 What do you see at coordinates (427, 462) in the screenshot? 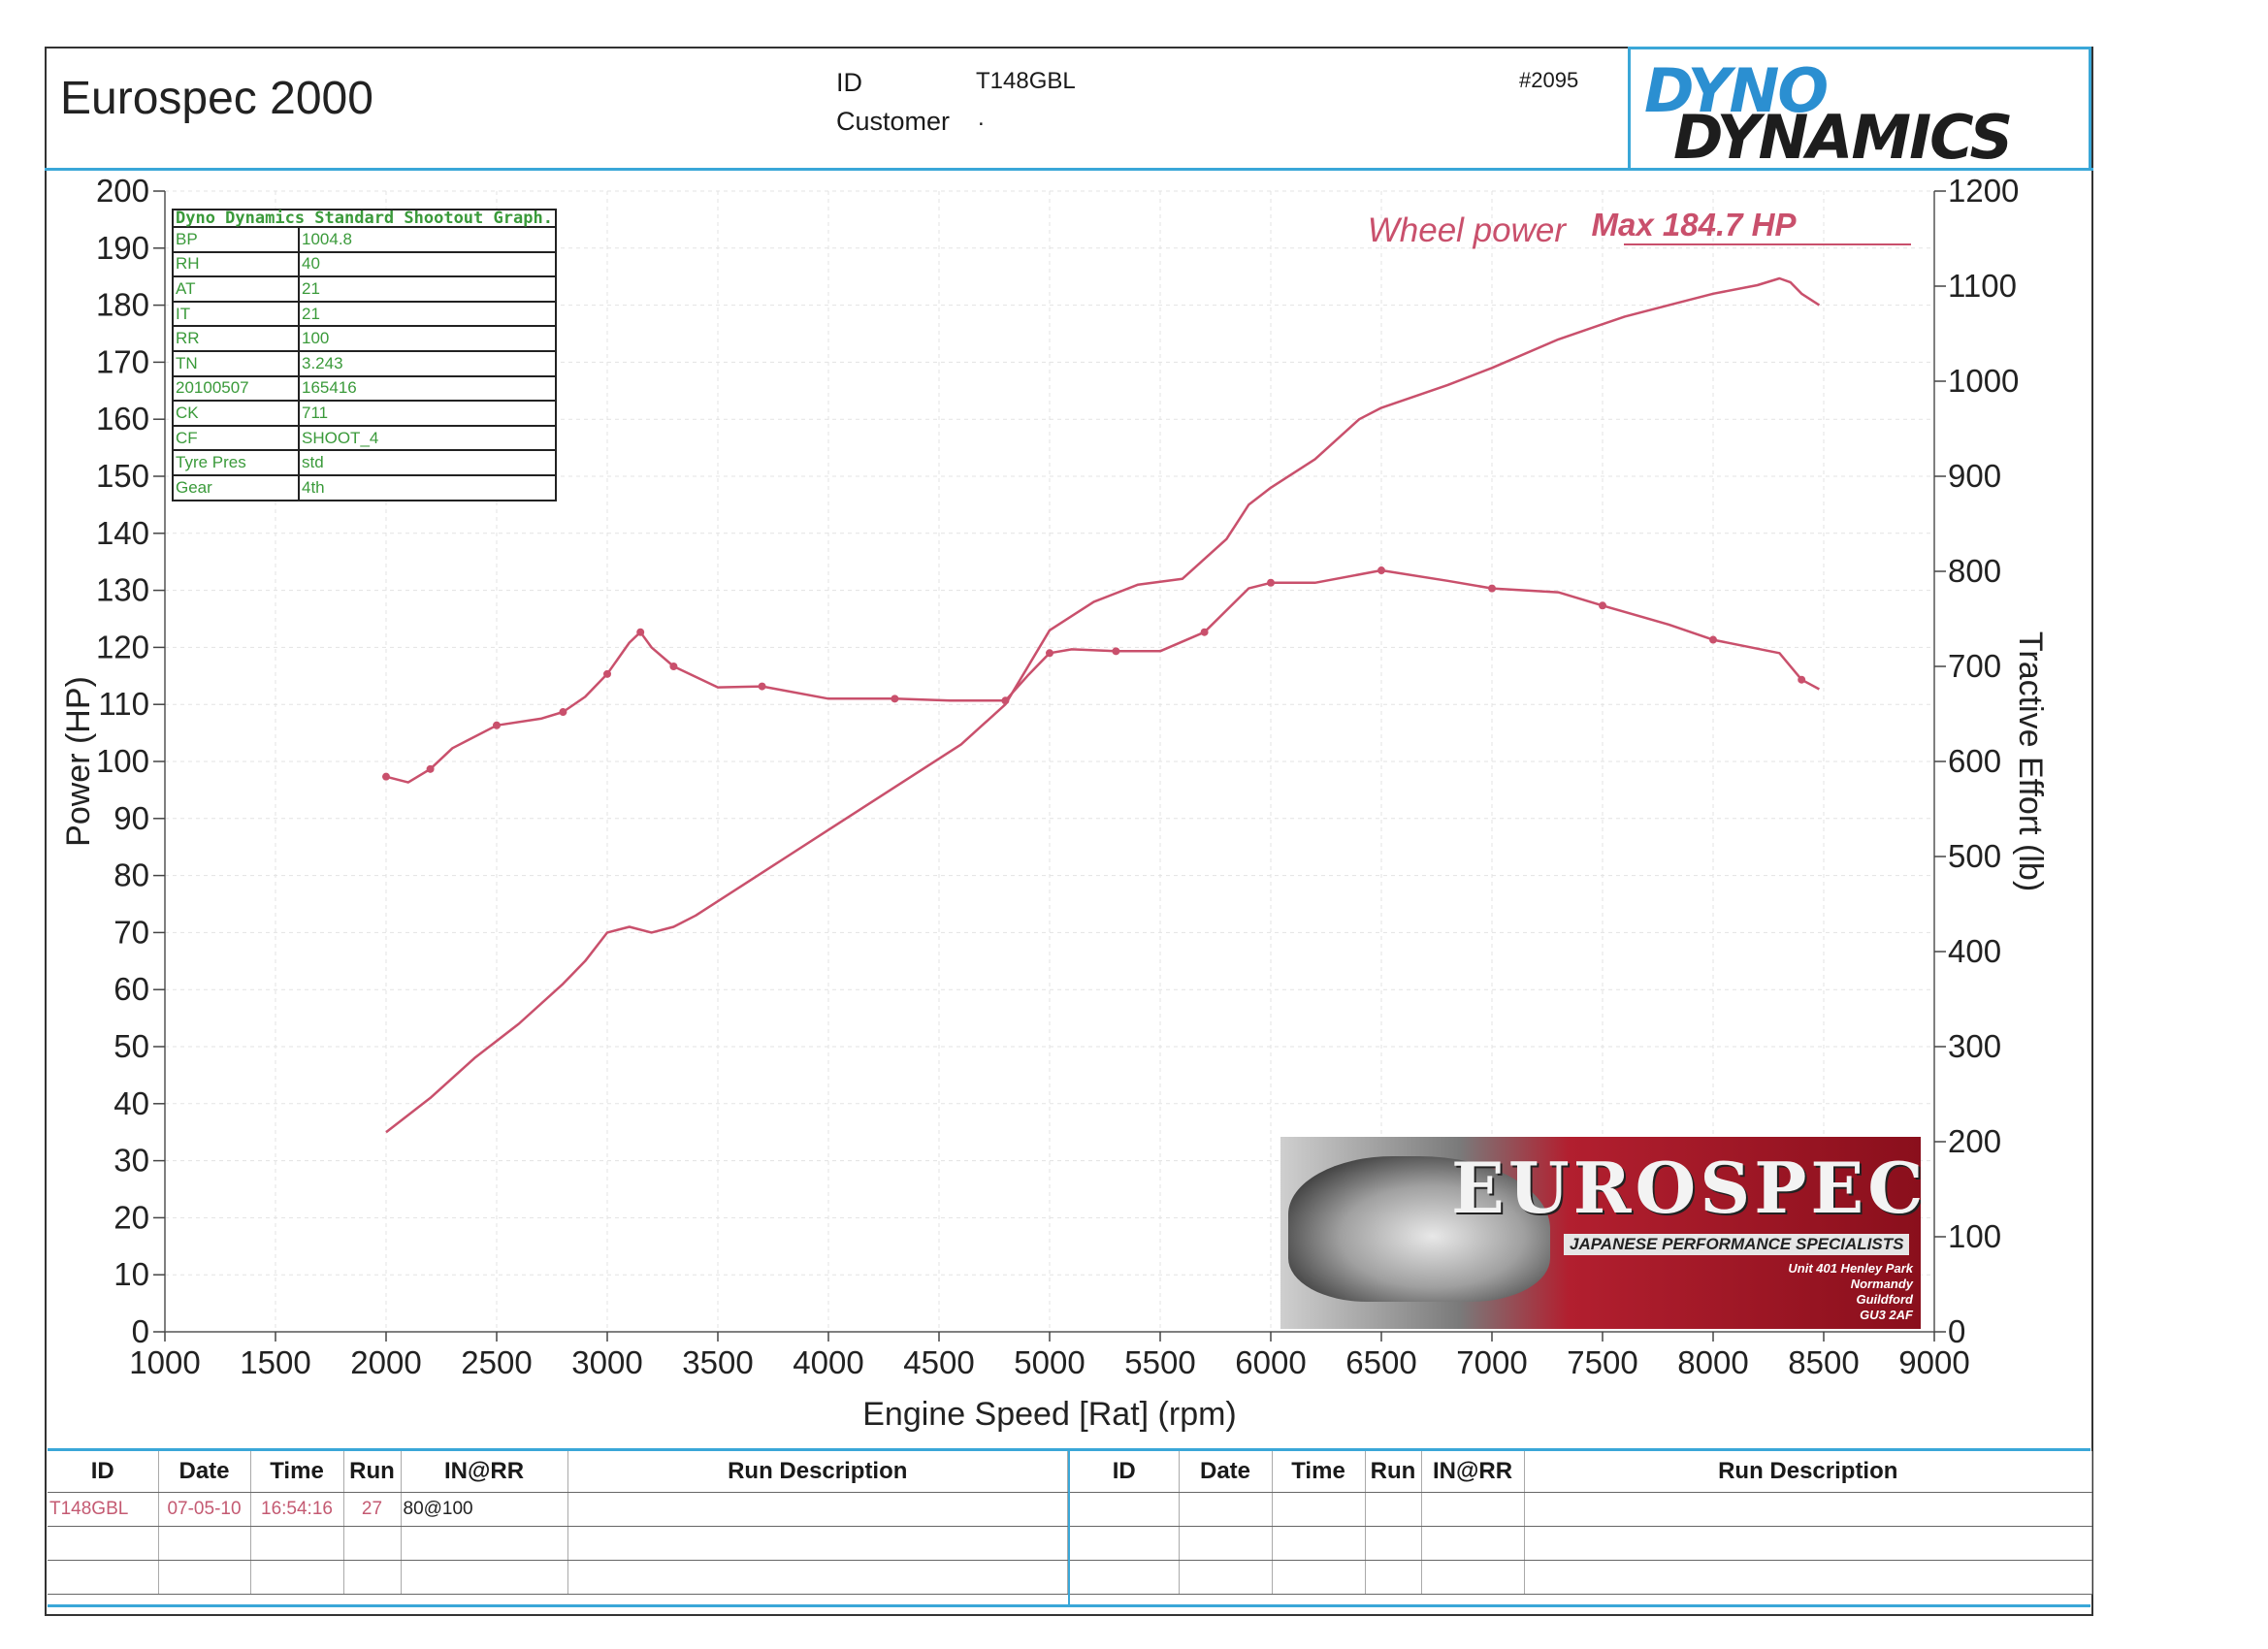
I see `condition-value: std` at bounding box center [427, 462].